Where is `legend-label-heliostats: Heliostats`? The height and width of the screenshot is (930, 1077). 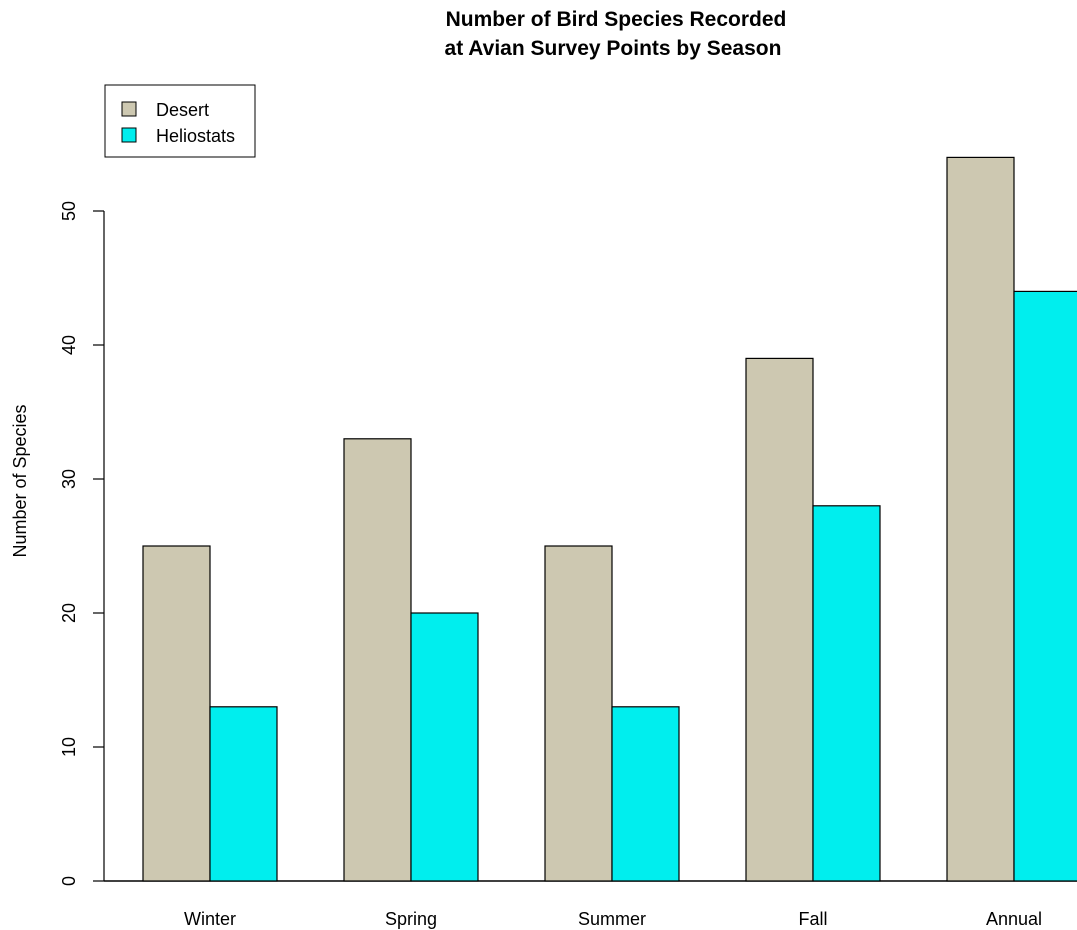
legend-label-heliostats: Heliostats is located at coordinates (195, 136).